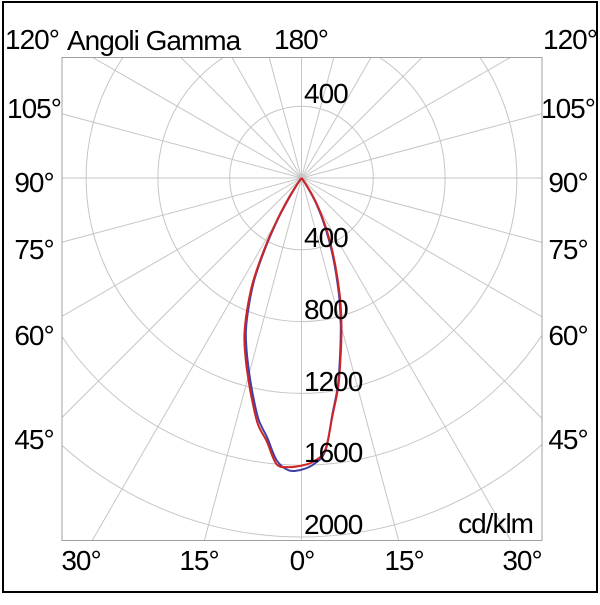 This screenshot has width=600, height=605. I want to click on gamma-label-0-bottom: 0°, so click(302, 560).